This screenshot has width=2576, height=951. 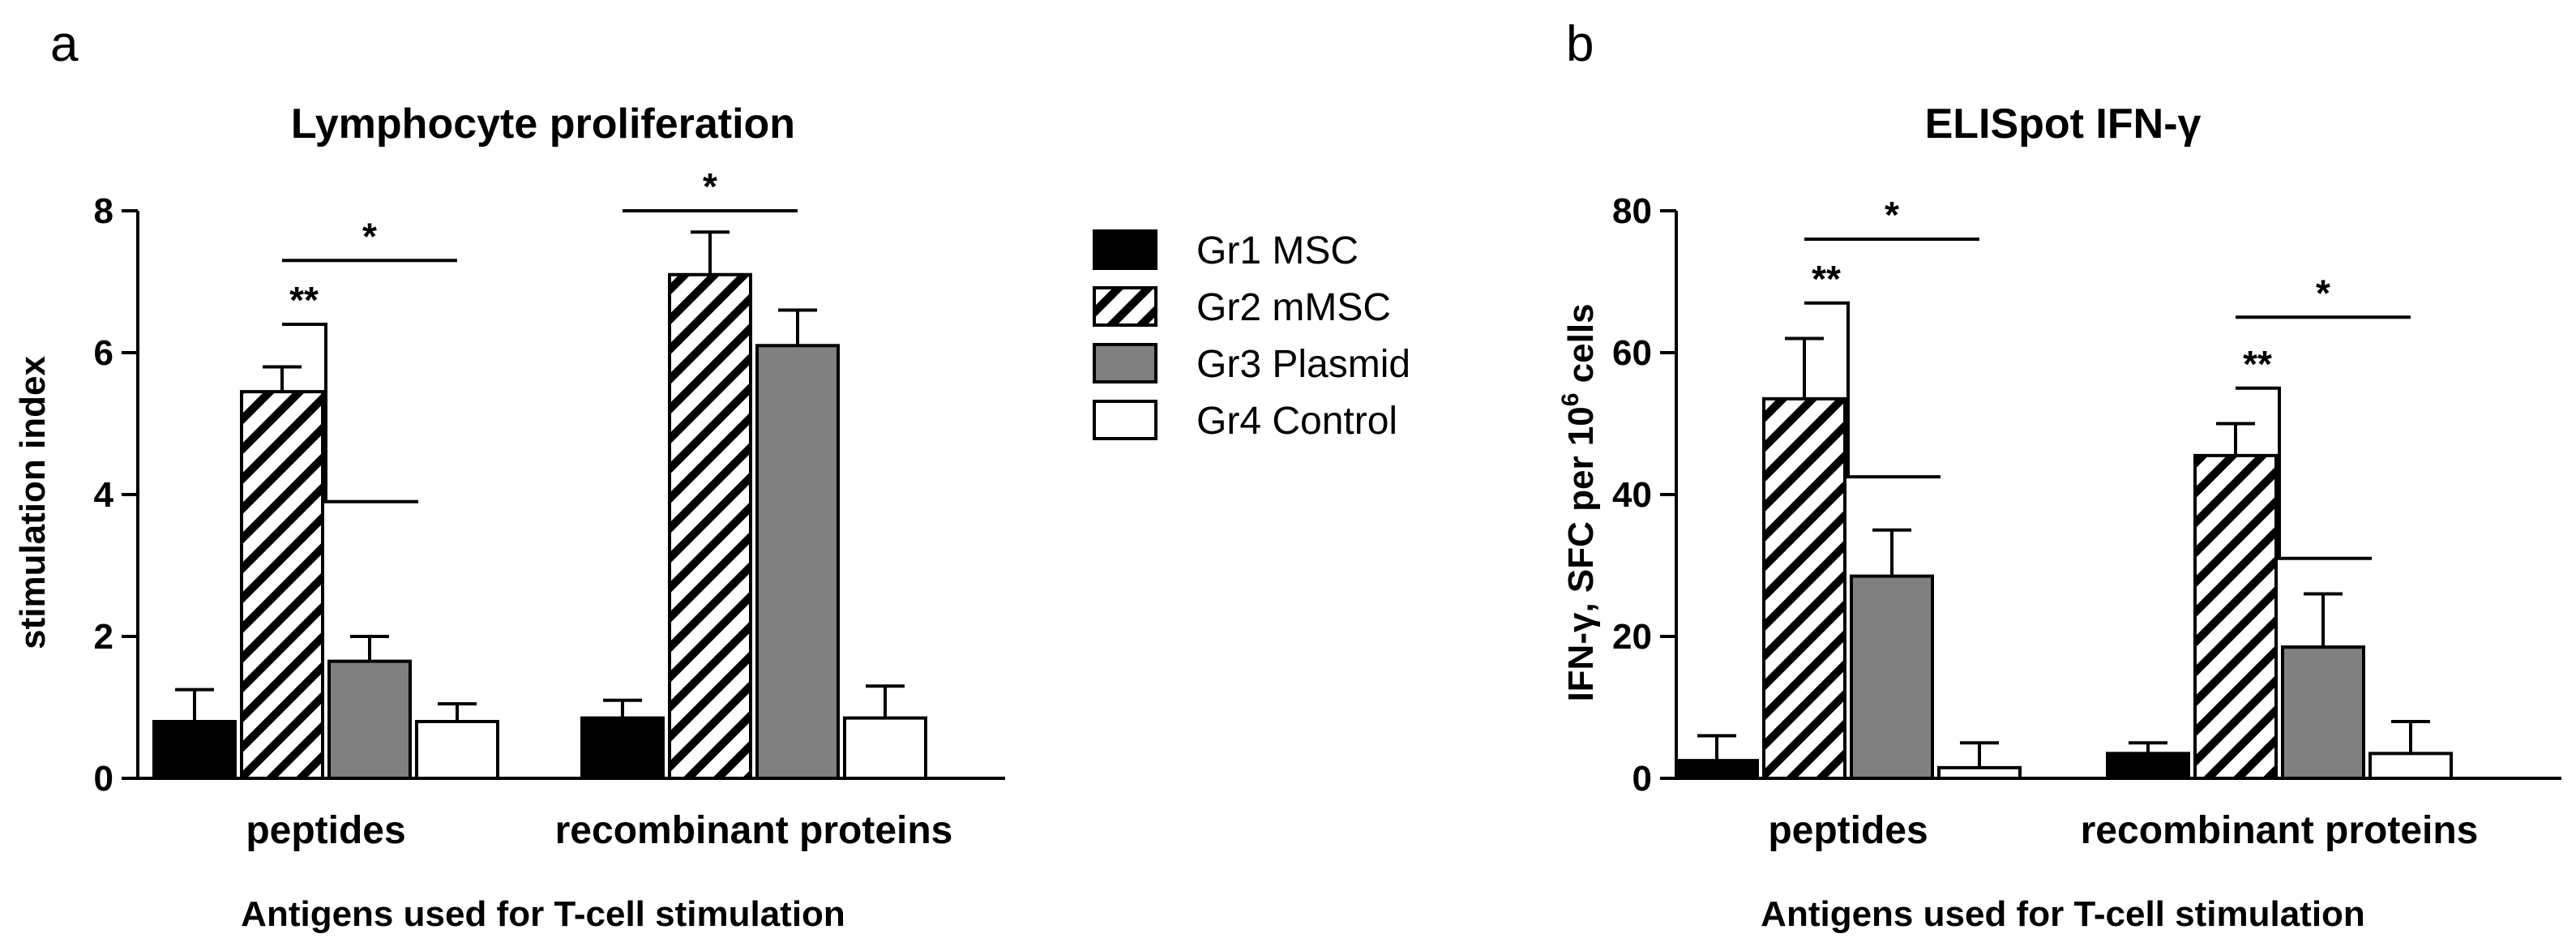 I want to click on chart-b-ylabel: IFN-γ, SFC per 106 cells, so click(x=1579, y=502).